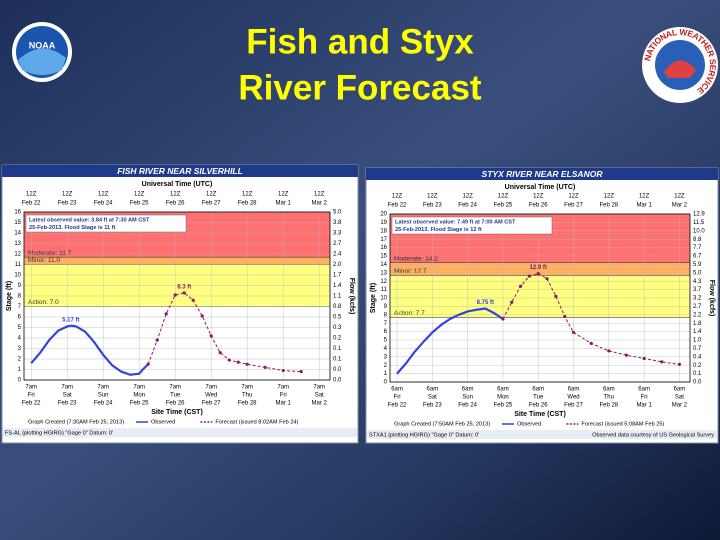 This screenshot has width=720, height=540. Describe the element at coordinates (697, 273) in the screenshot. I see `y2-tick-label: 5.0` at that location.